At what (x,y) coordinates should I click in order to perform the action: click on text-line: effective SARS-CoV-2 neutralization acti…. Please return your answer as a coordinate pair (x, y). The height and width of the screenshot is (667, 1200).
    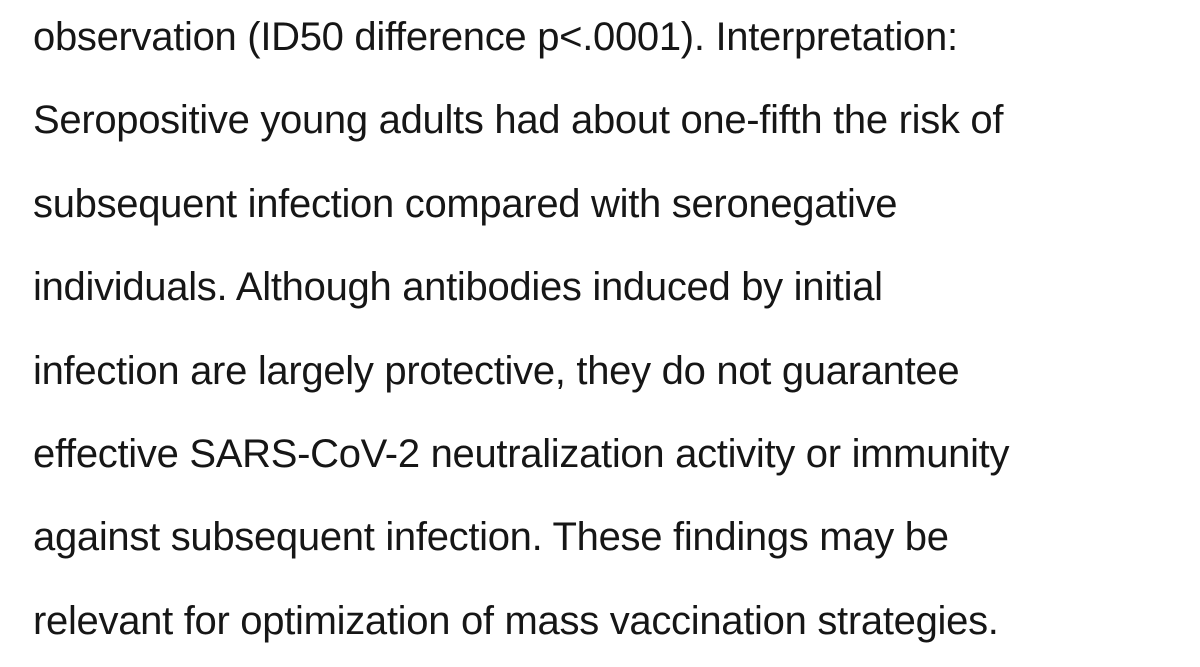
    Looking at the image, I should click on (521, 453).